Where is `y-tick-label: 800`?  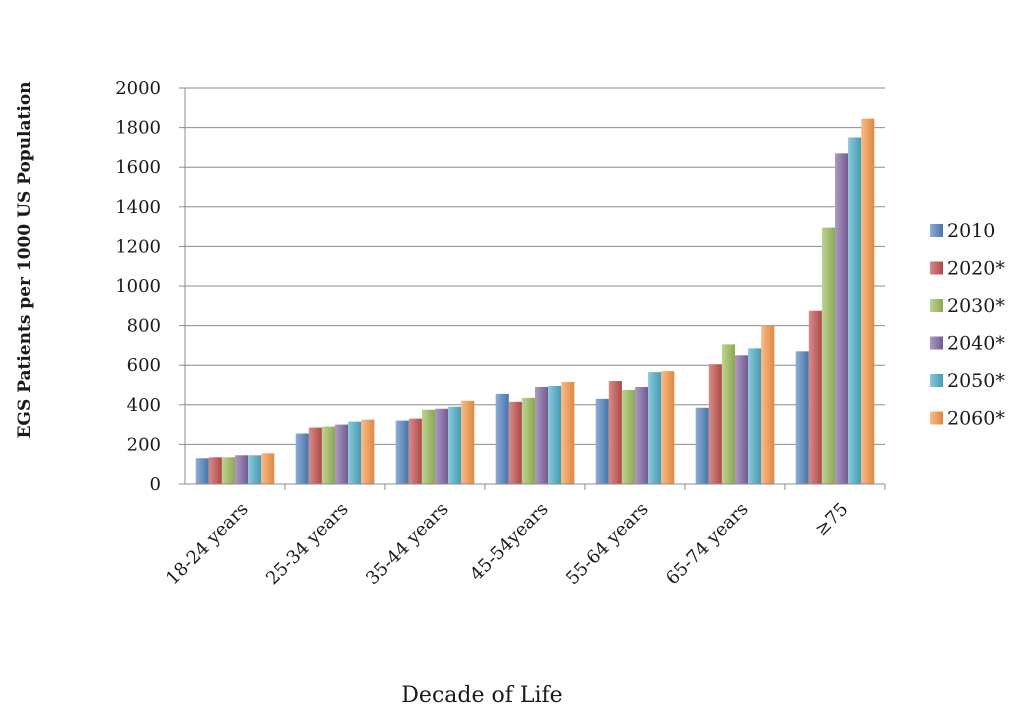
y-tick-label: 800 is located at coordinates (144, 326).